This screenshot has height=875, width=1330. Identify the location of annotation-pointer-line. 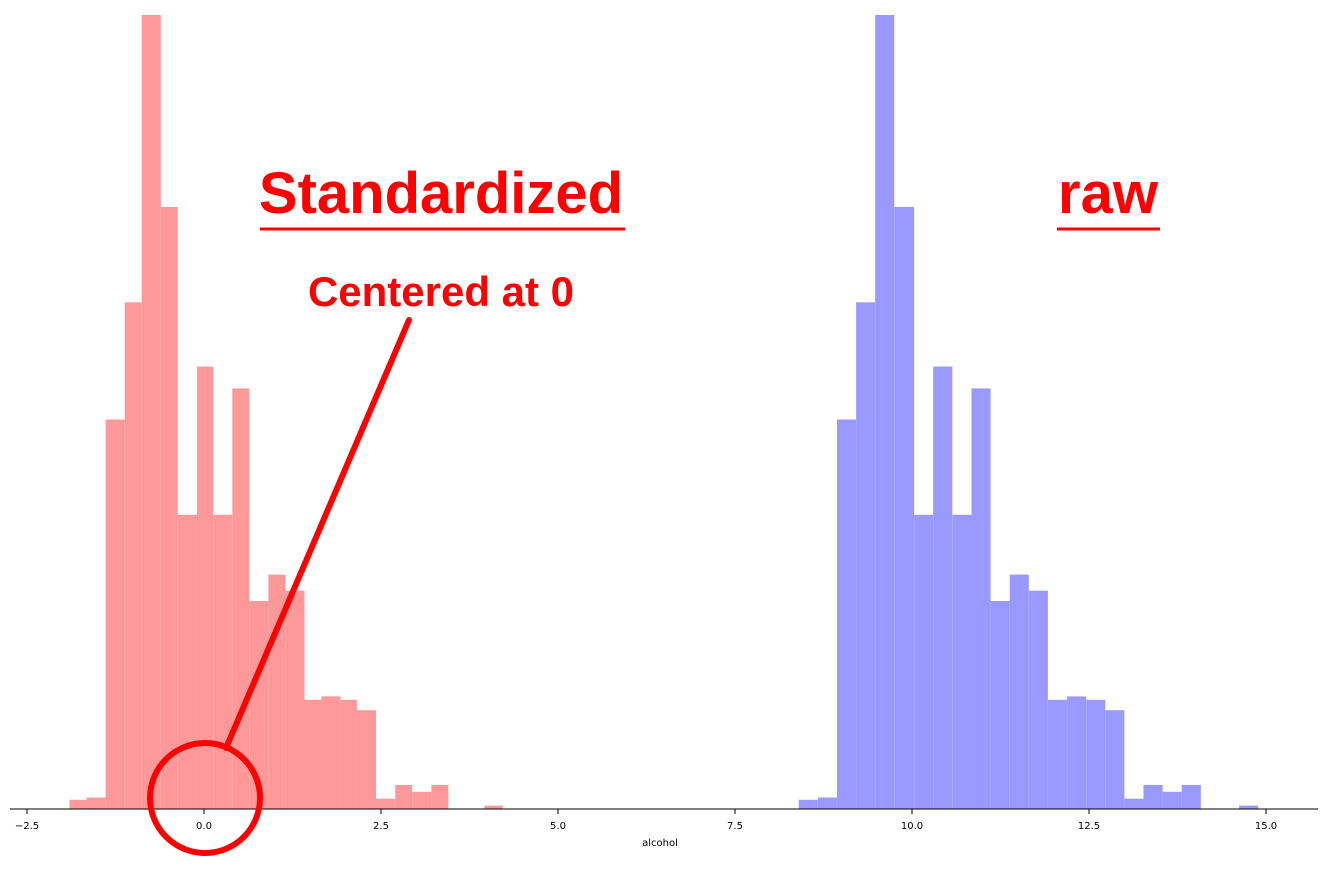
(317, 534).